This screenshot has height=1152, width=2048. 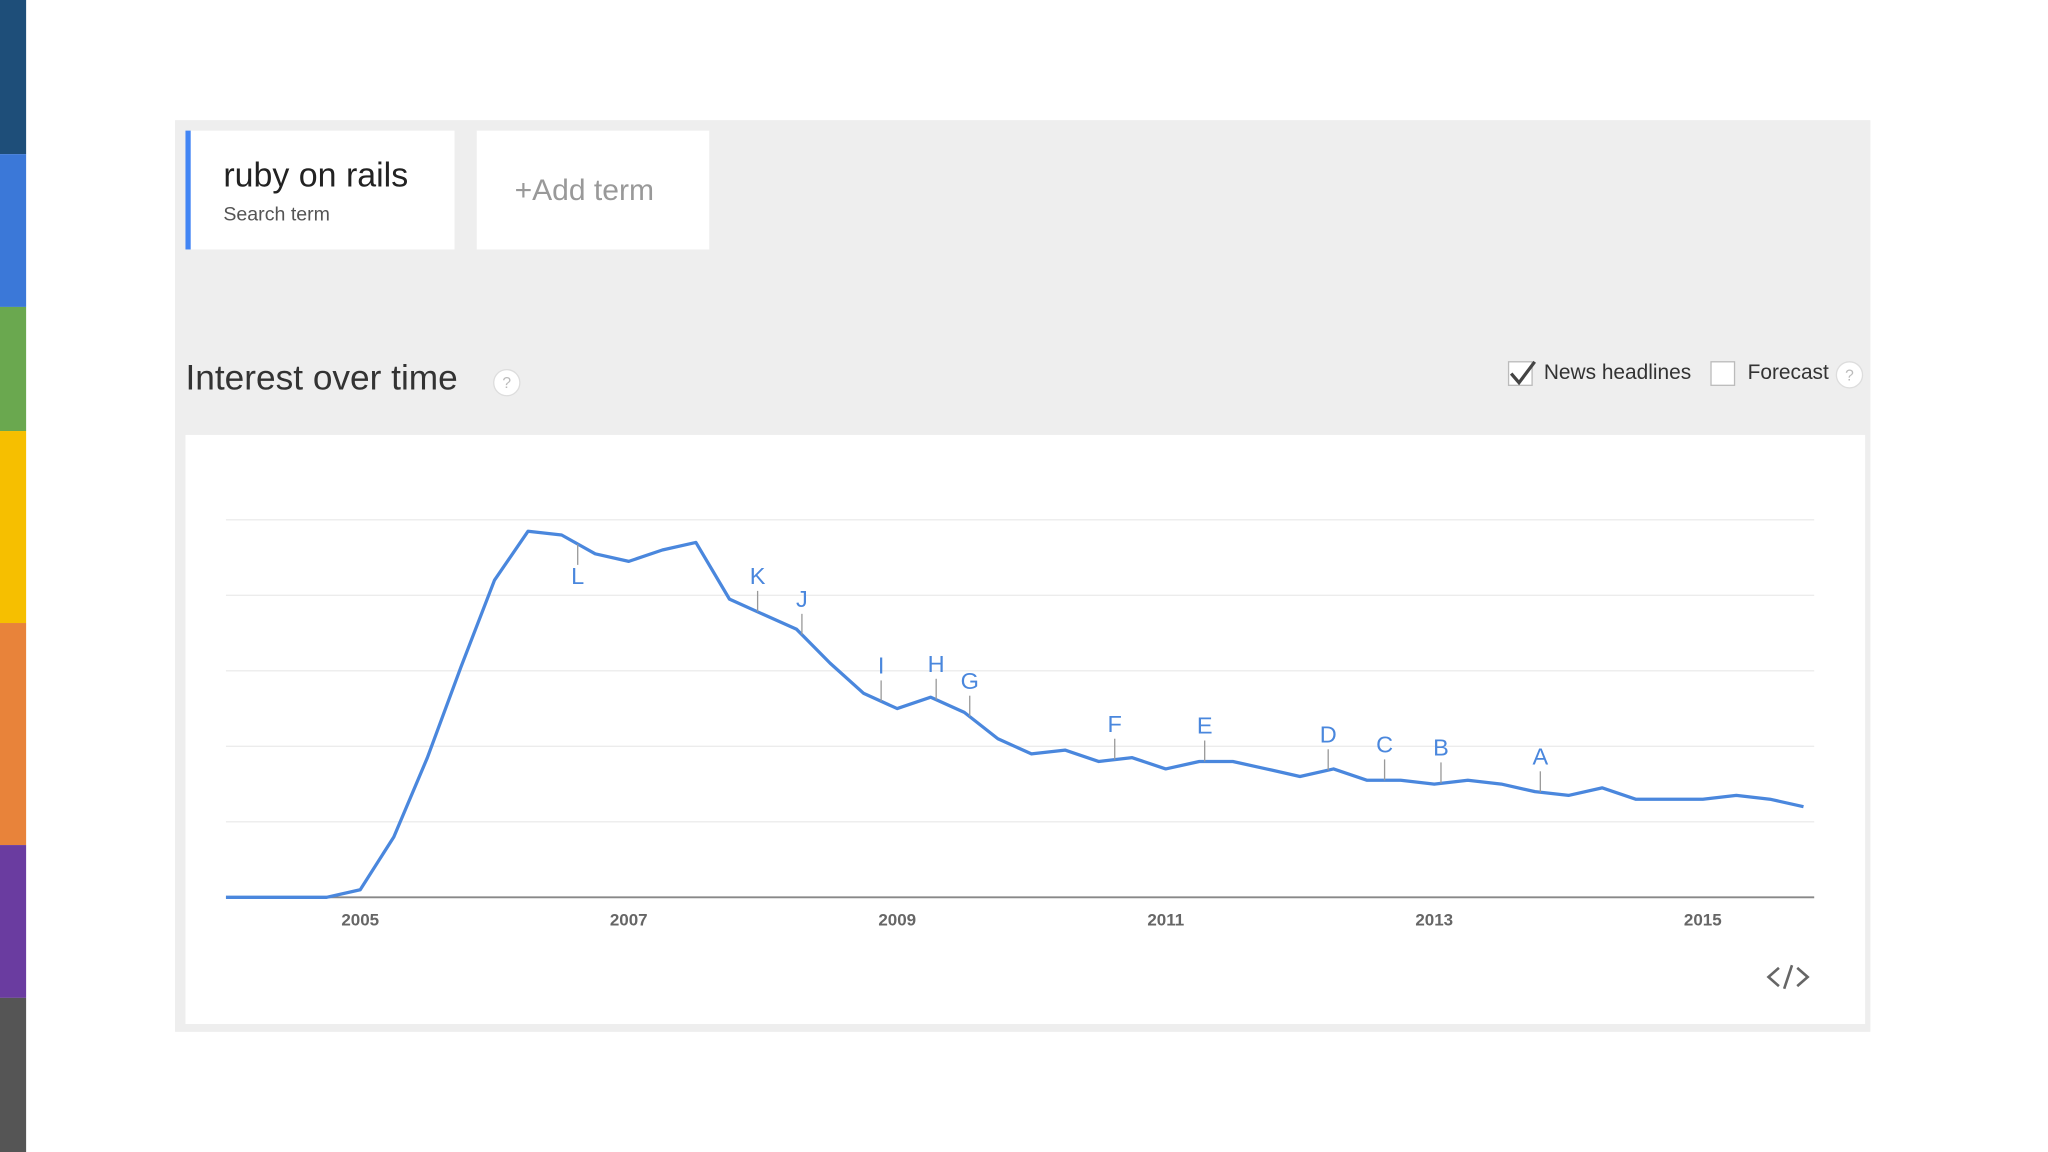 What do you see at coordinates (1115, 724) in the screenshot?
I see `annotation-label: F` at bounding box center [1115, 724].